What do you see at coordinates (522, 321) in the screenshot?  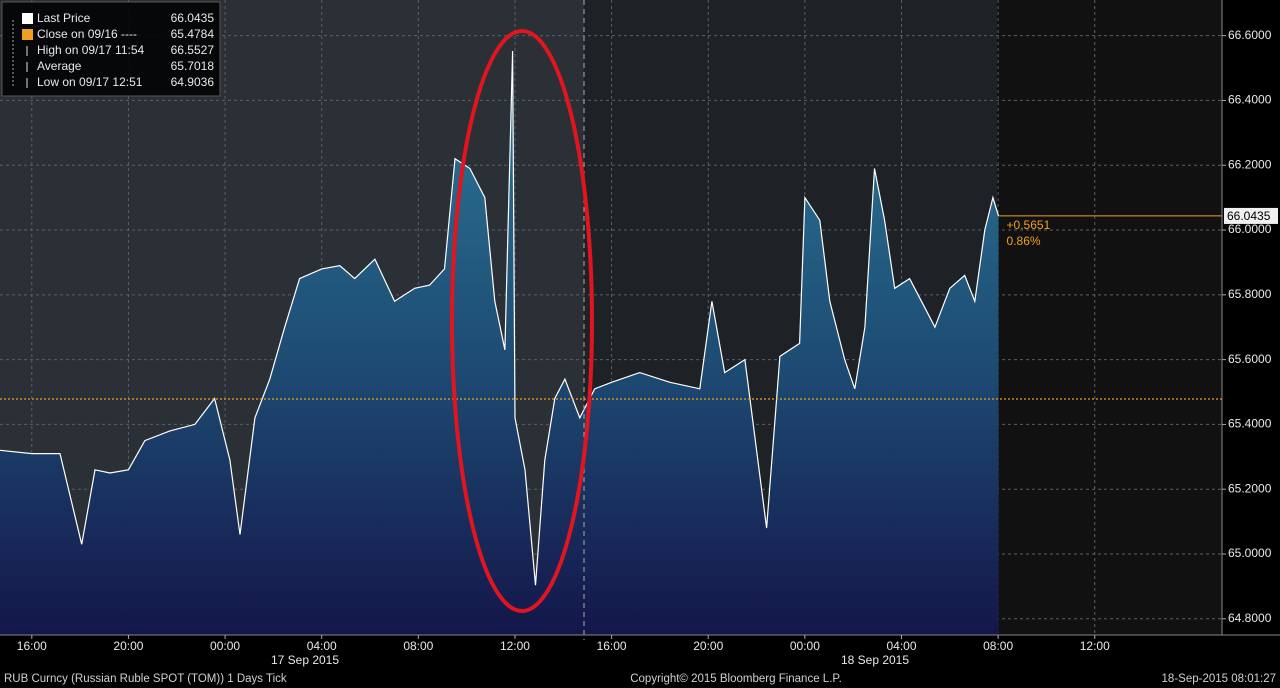 I see `highlight-ellipse` at bounding box center [522, 321].